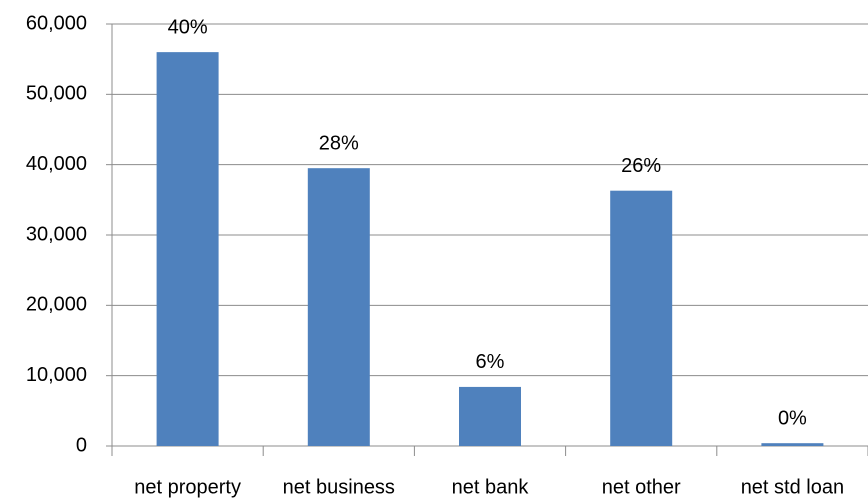 The width and height of the screenshot is (868, 499). I want to click on data-label: 40%, so click(188, 27).